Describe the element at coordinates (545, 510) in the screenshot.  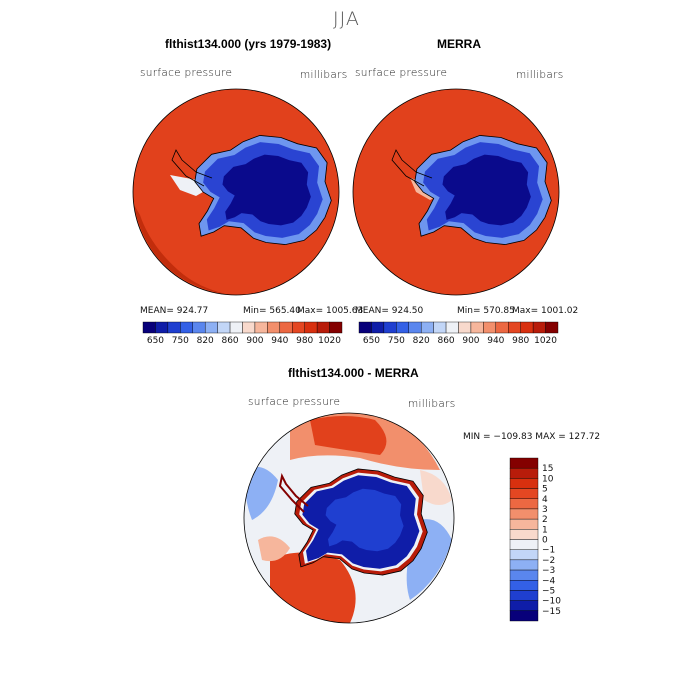
I see `colorbar-difference-tick-label: 3` at that location.